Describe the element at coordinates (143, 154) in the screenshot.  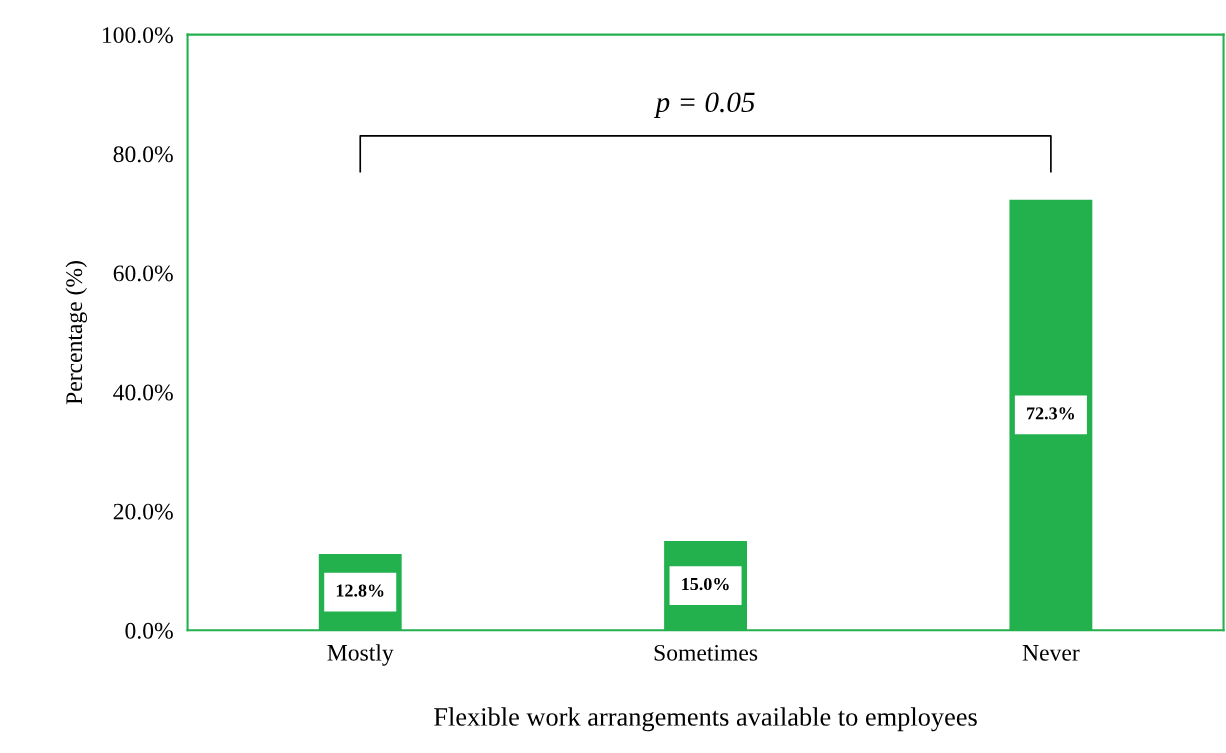
I see `y-tick-label: 80.0%` at that location.